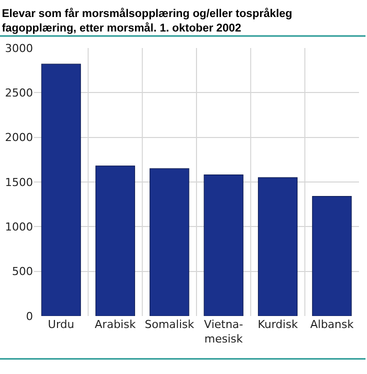  Describe the element at coordinates (169, 324) in the screenshot. I see `x-tick-label: Somalisk` at that location.